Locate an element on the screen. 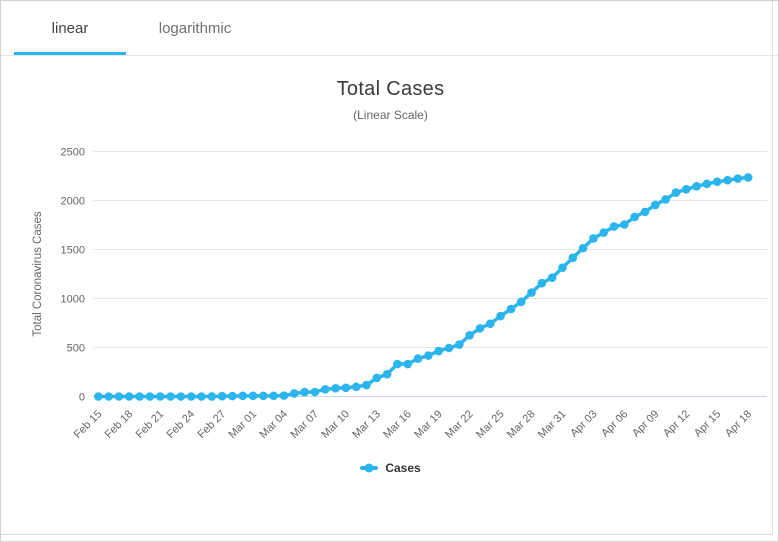 This screenshot has width=779, height=542. x-tick-label: Mar 28 is located at coordinates (521, 424).